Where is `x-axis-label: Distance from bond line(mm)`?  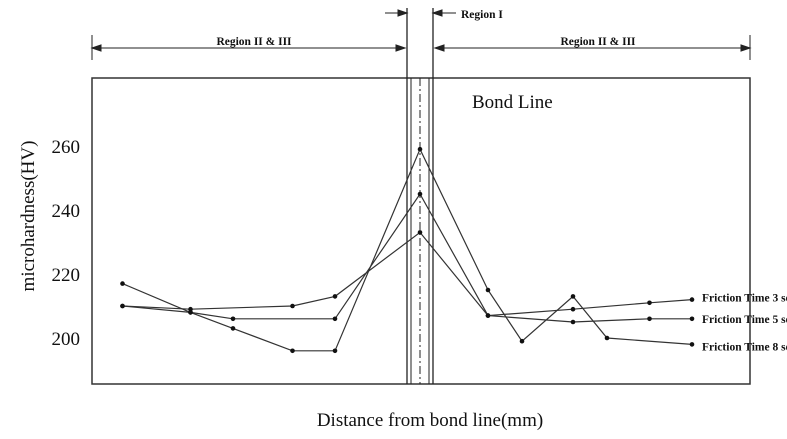
x-axis-label: Distance from bond line(mm) is located at coordinates (430, 420).